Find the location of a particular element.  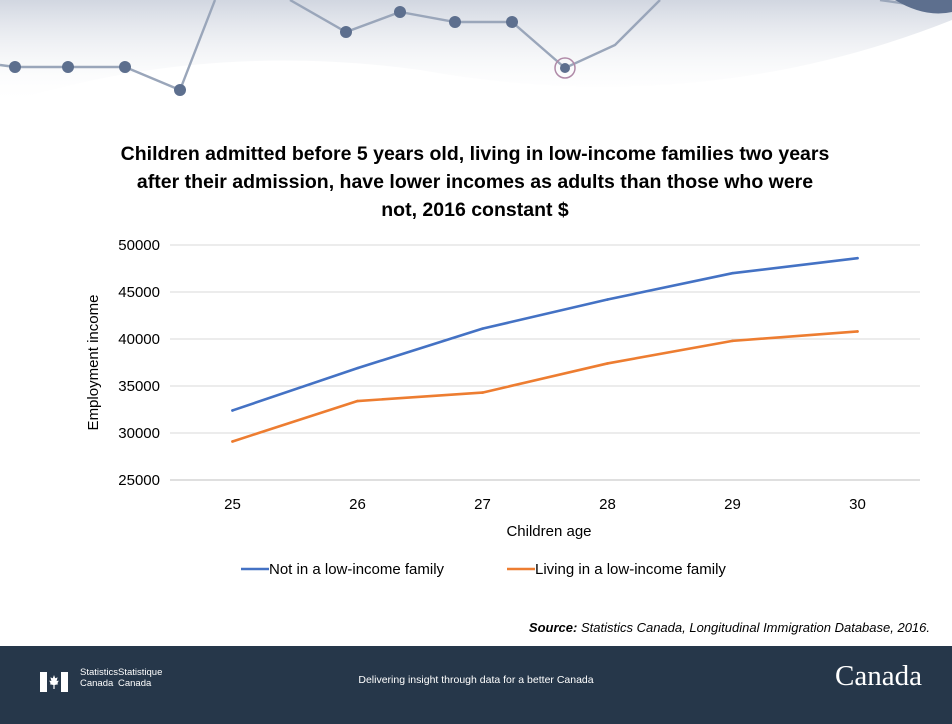

canada-flag-icon is located at coordinates (54, 682).